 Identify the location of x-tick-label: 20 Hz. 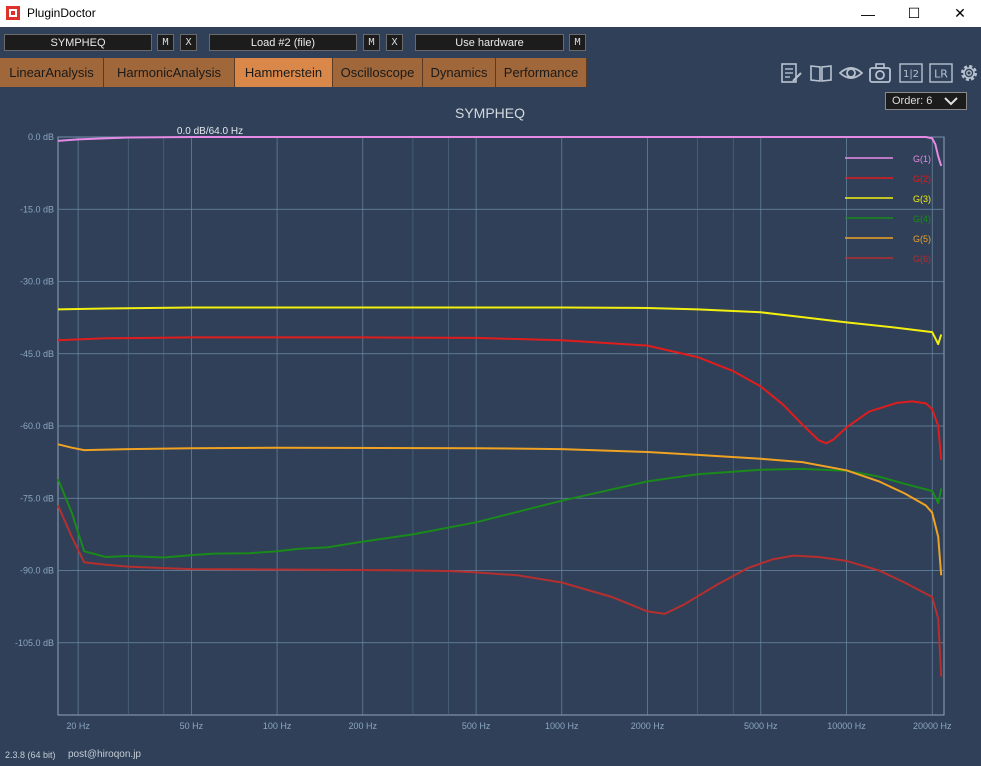
(78, 726).